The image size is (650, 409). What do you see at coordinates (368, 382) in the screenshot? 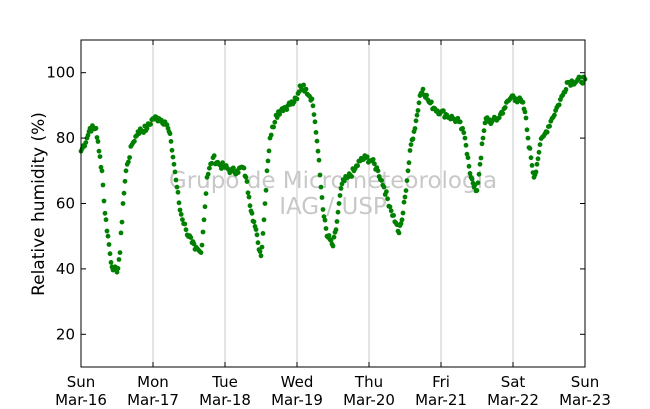
I see `x-tick-label-day: Thu` at bounding box center [368, 382].